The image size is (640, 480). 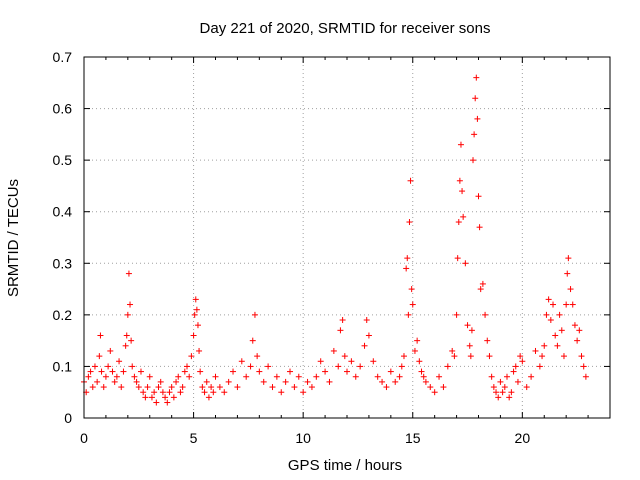 I want to click on y-tick-label: 0.6, so click(x=63, y=109).